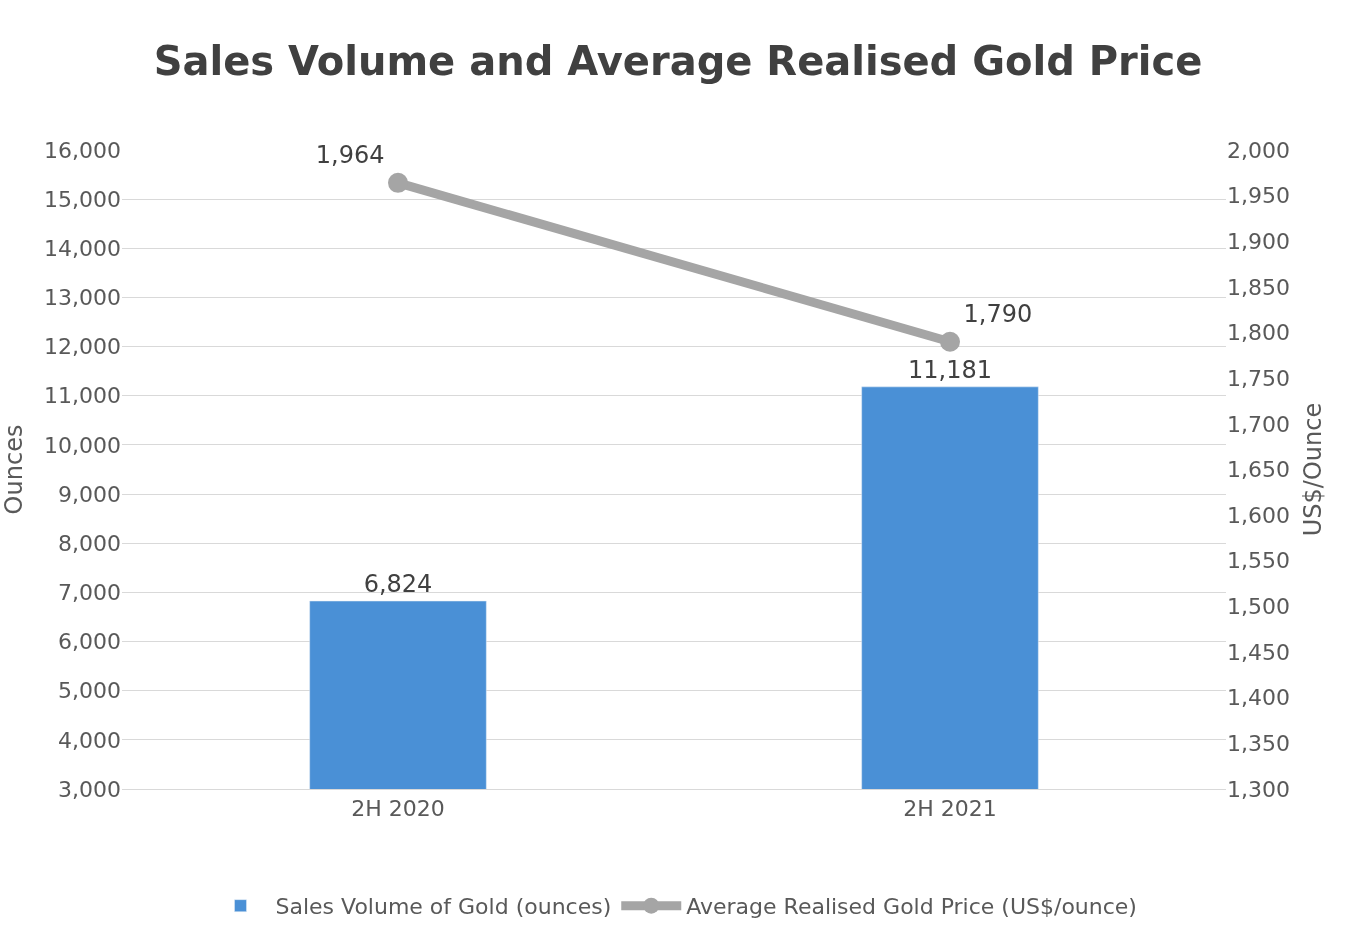 Image resolution: width=1356 pixels, height=939 pixels. Describe the element at coordinates (1258, 287) in the screenshot. I see `y2-tick-label: 1,850` at that location.